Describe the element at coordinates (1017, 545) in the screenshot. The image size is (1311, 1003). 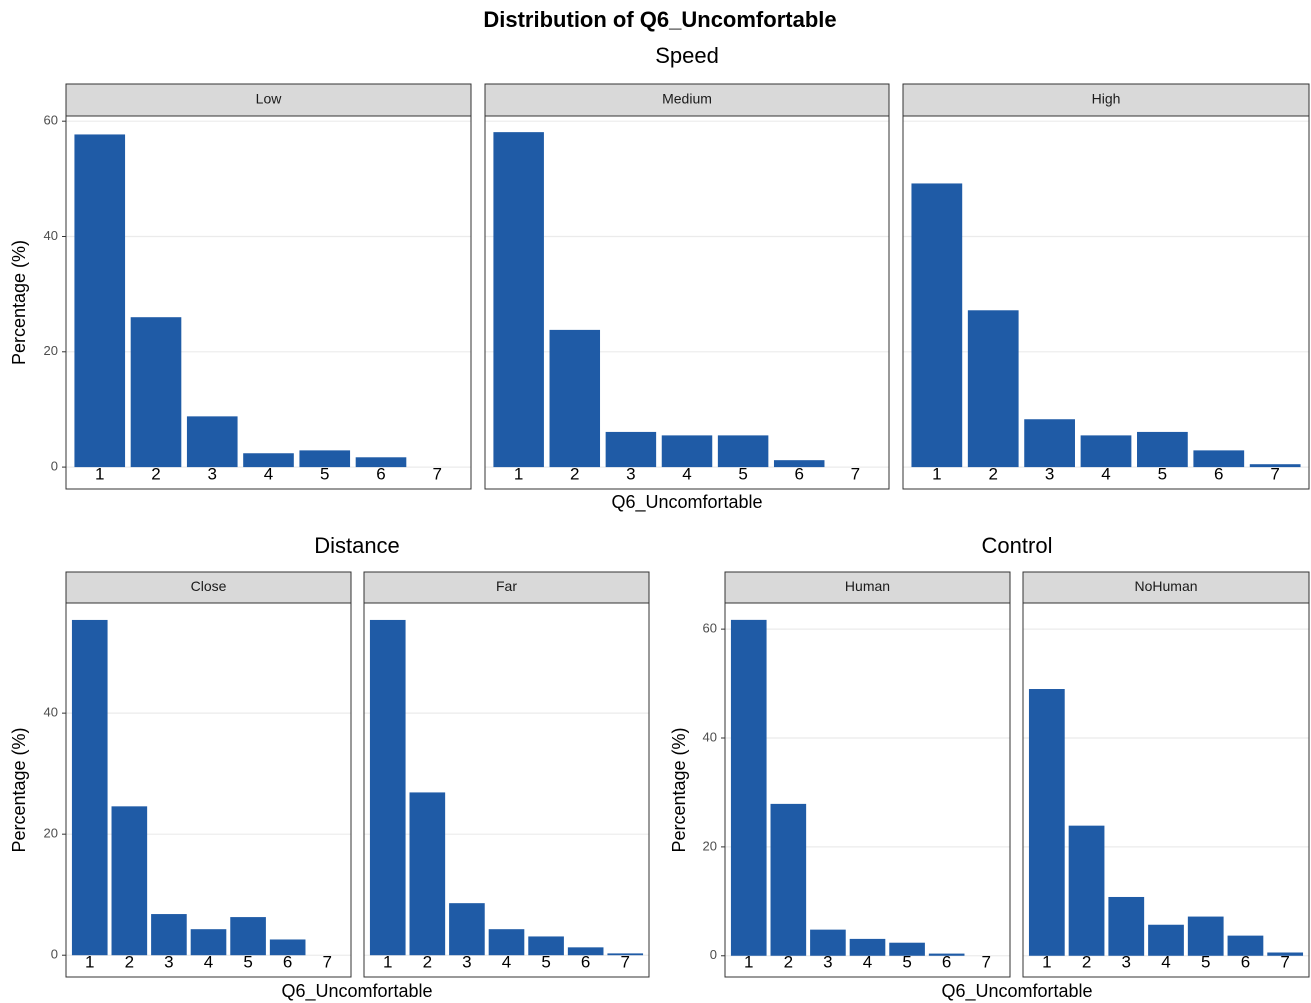
I see `group-title: Control` at that location.